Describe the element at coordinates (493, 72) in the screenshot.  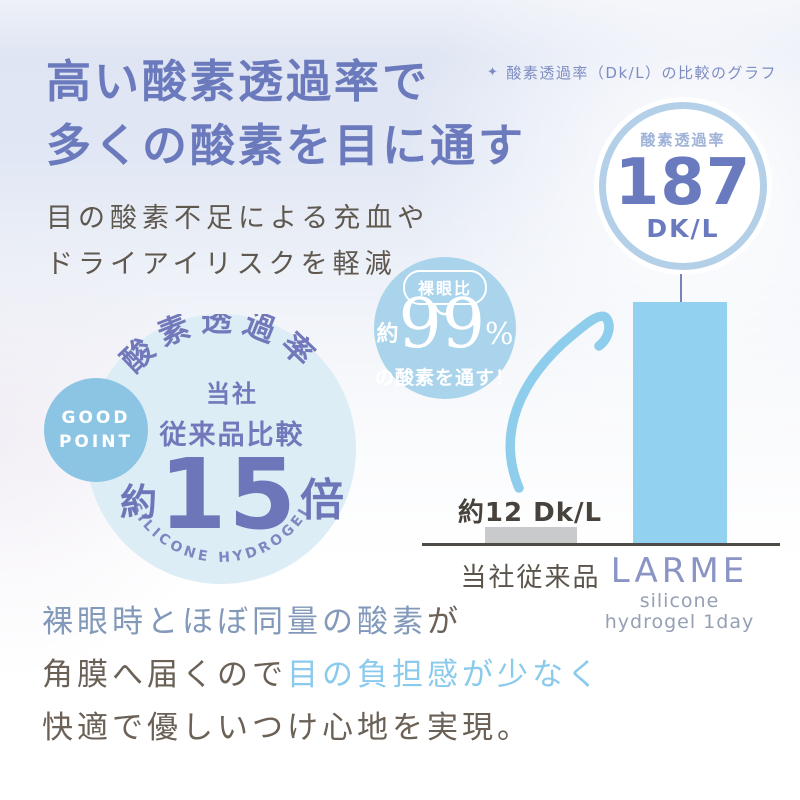
I see `sparkle-icon: ✦` at that location.